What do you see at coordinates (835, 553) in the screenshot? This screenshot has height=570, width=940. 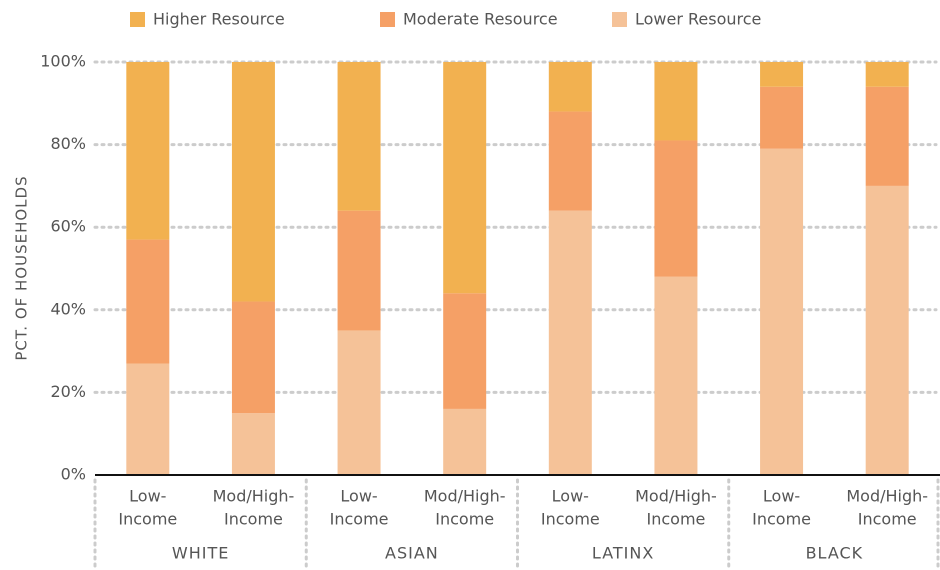 I see `group-label: BLACK` at bounding box center [835, 553].